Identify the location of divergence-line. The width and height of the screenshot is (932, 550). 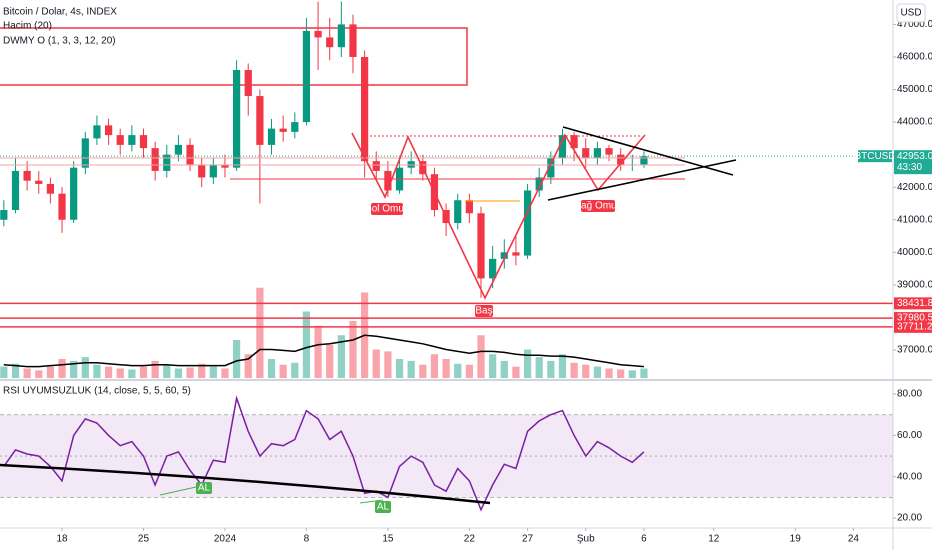
(371, 501).